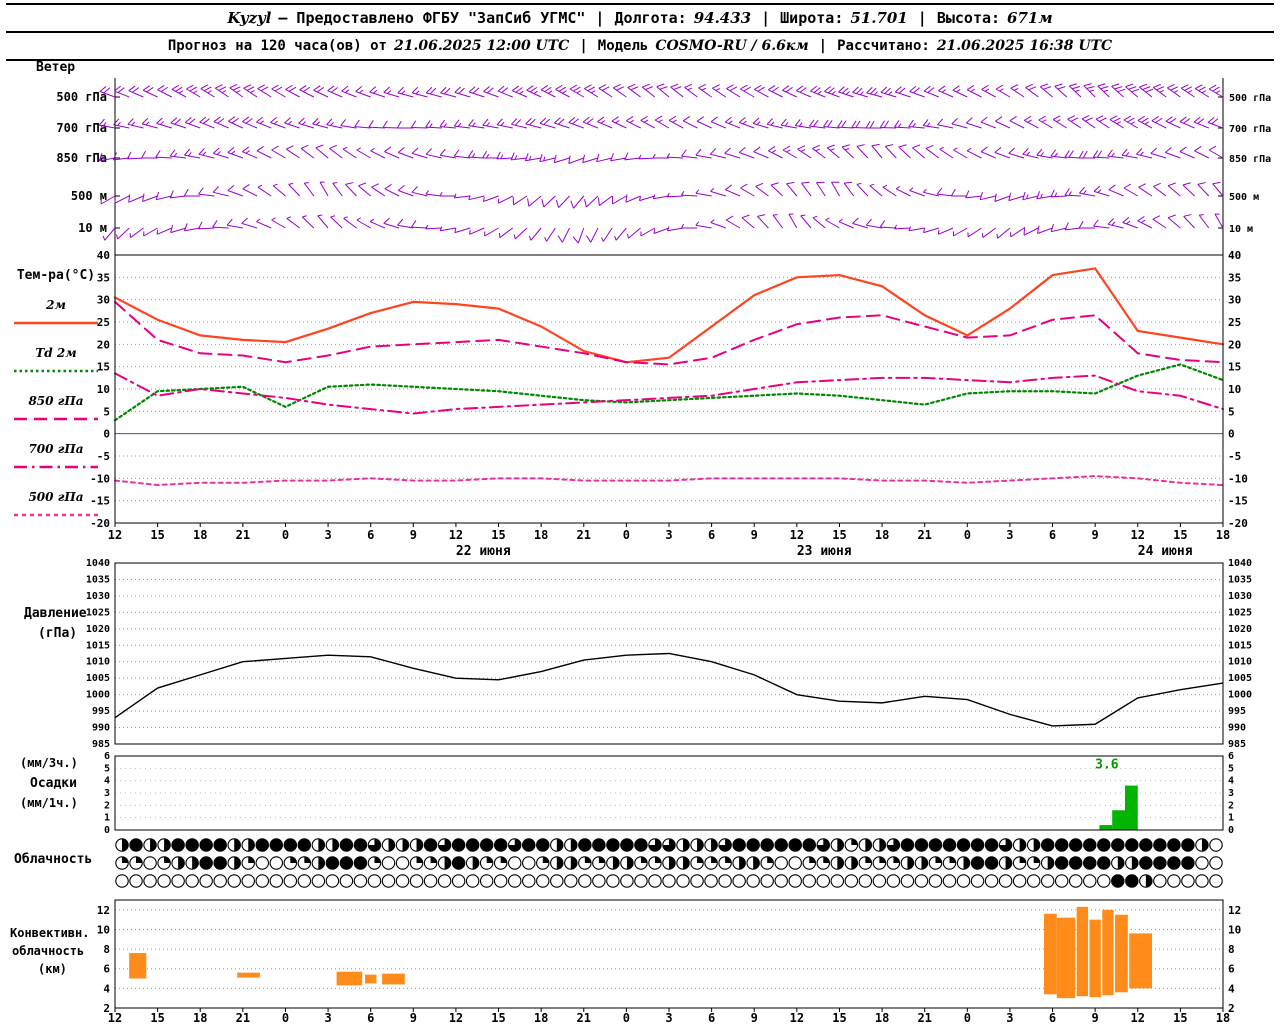 Image resolution: width=1280 pixels, height=1024 pixels. Describe the element at coordinates (824, 551) in the screenshot. I see `date-label: 23 июня` at that location.